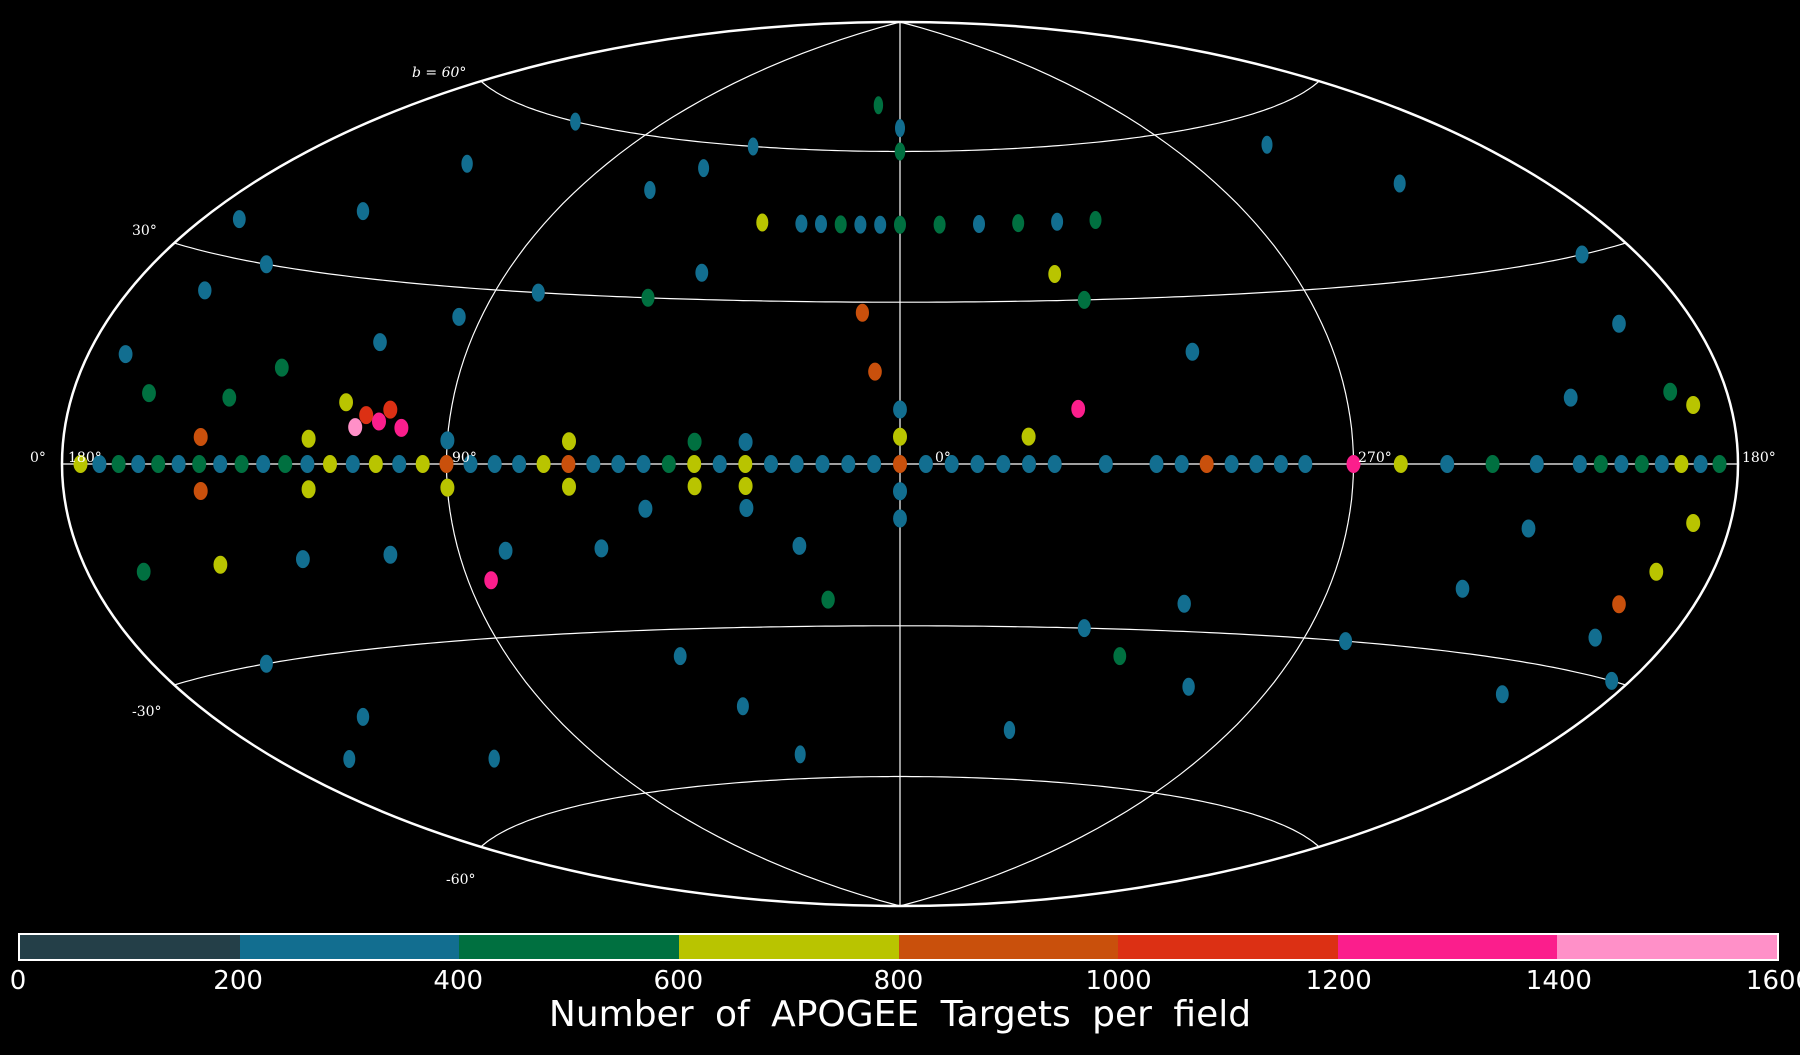 The height and width of the screenshot is (1055, 1800). Describe the element at coordinates (1118, 981) in the screenshot. I see `colorbar-tick-label: 1000` at that location.